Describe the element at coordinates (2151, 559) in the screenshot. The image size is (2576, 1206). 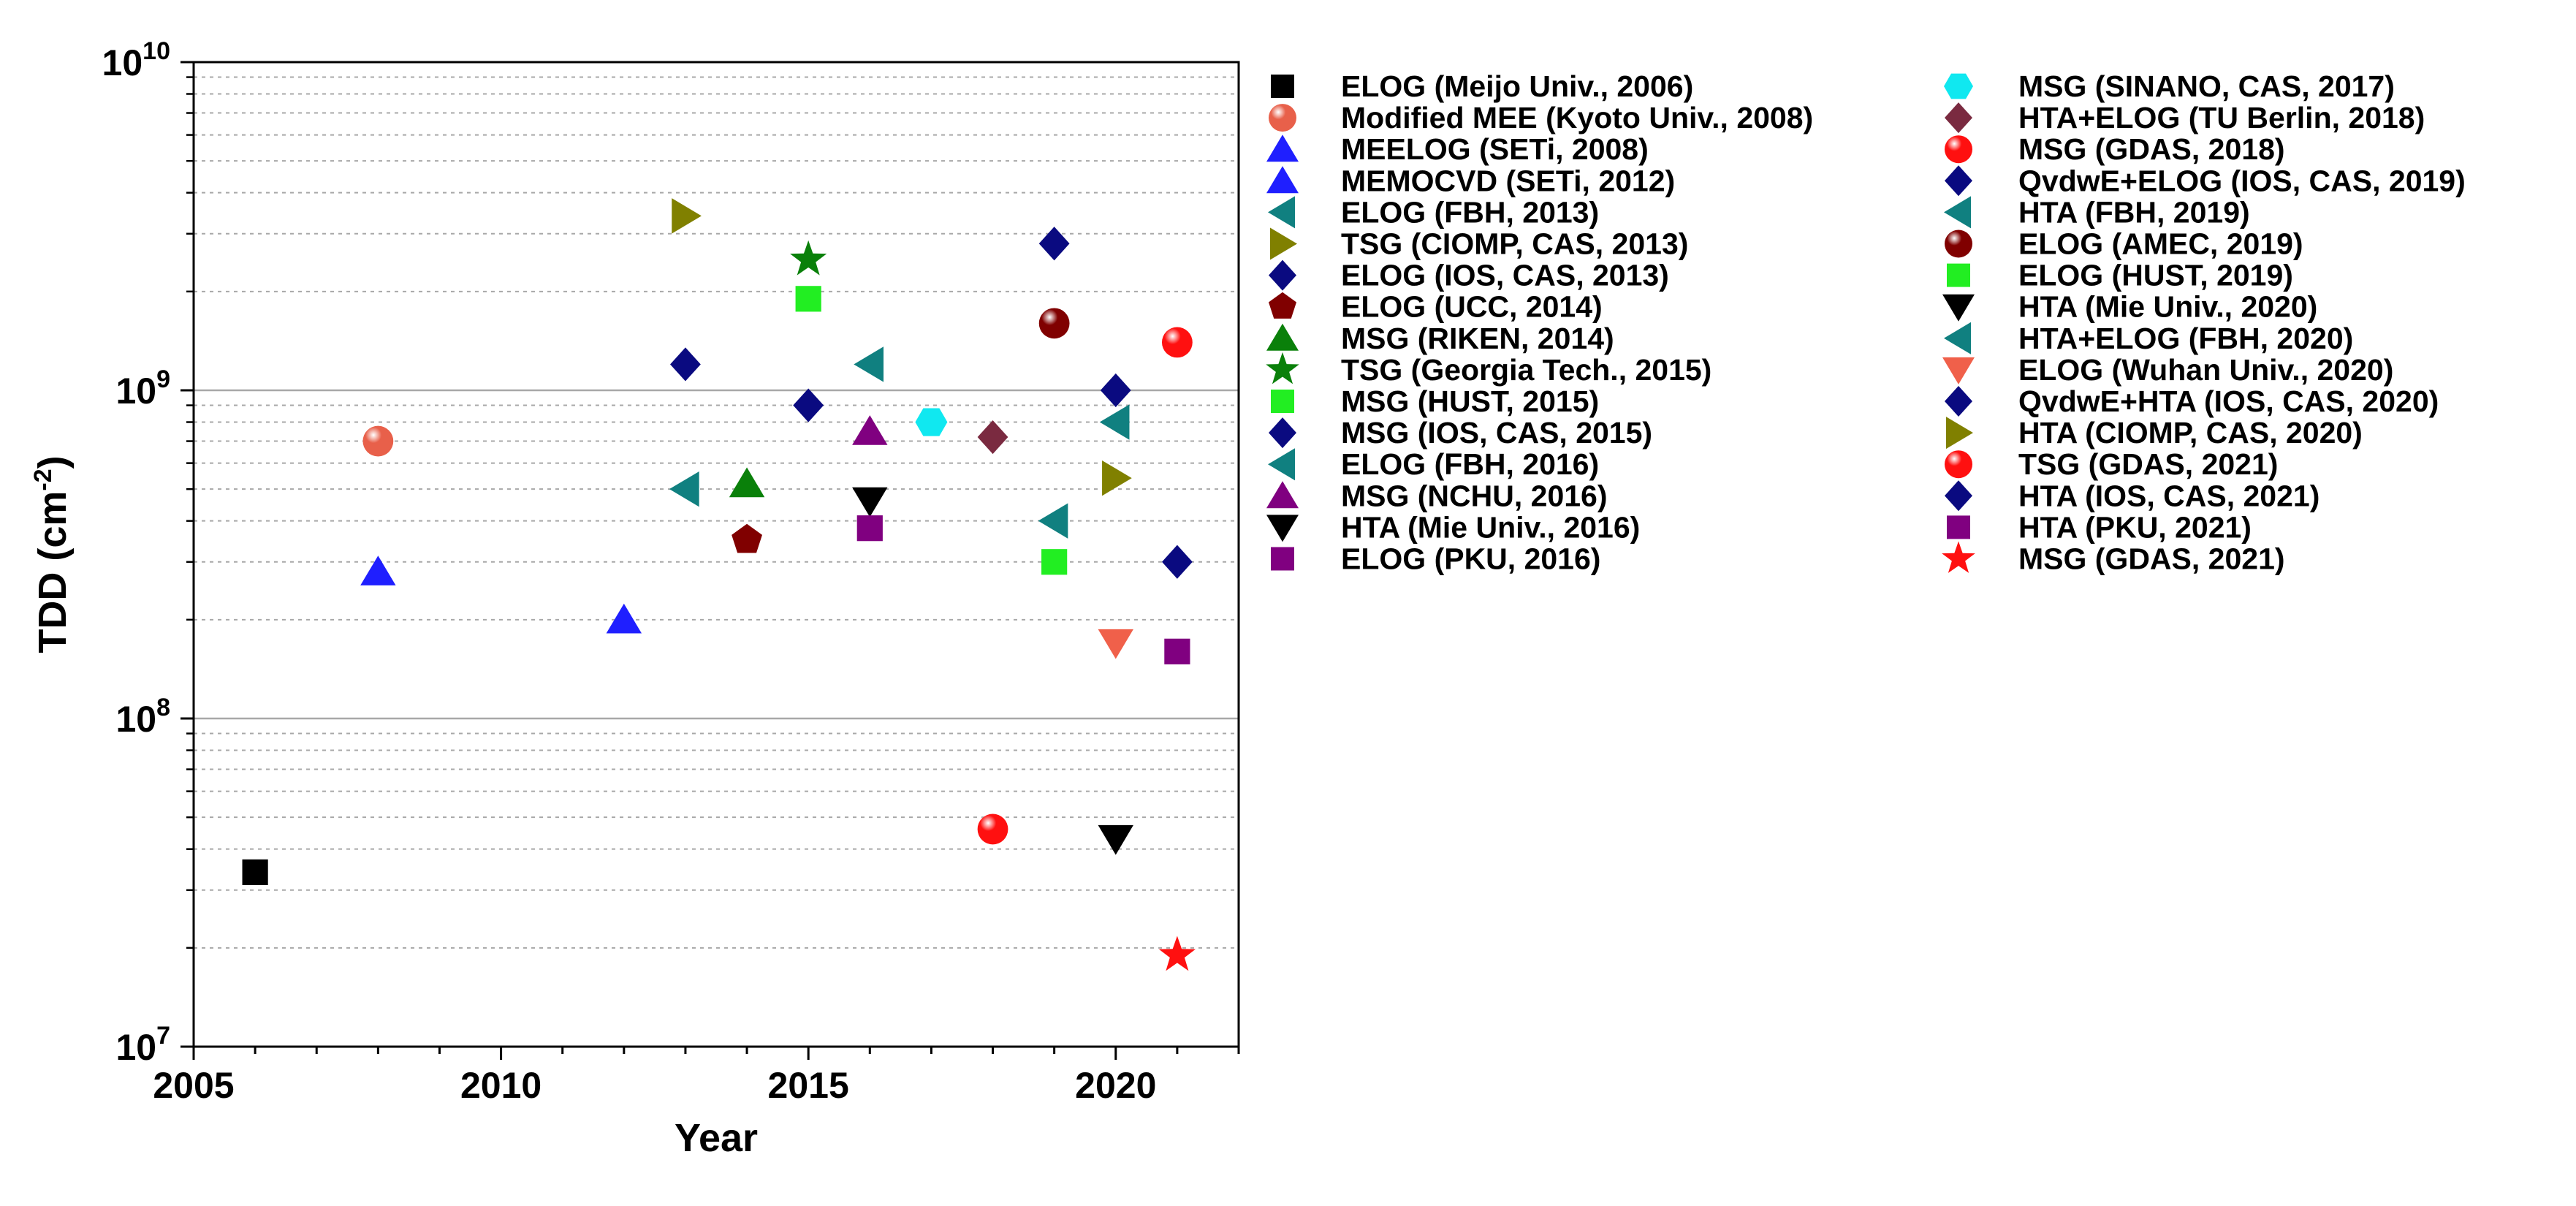
I see `legend-label: MSG (GDAS, 2021)` at that location.